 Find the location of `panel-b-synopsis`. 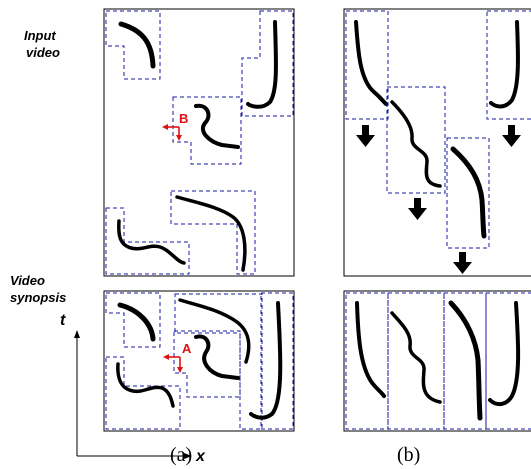

panel-b-synopsis is located at coordinates (437, 361).